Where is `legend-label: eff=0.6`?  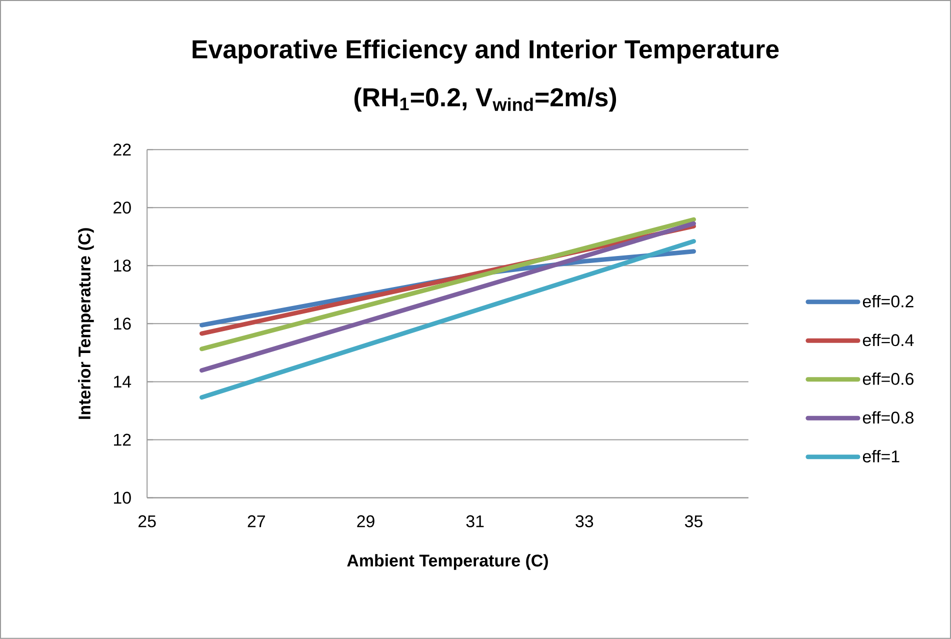
legend-label: eff=0.6 is located at coordinates (888, 379).